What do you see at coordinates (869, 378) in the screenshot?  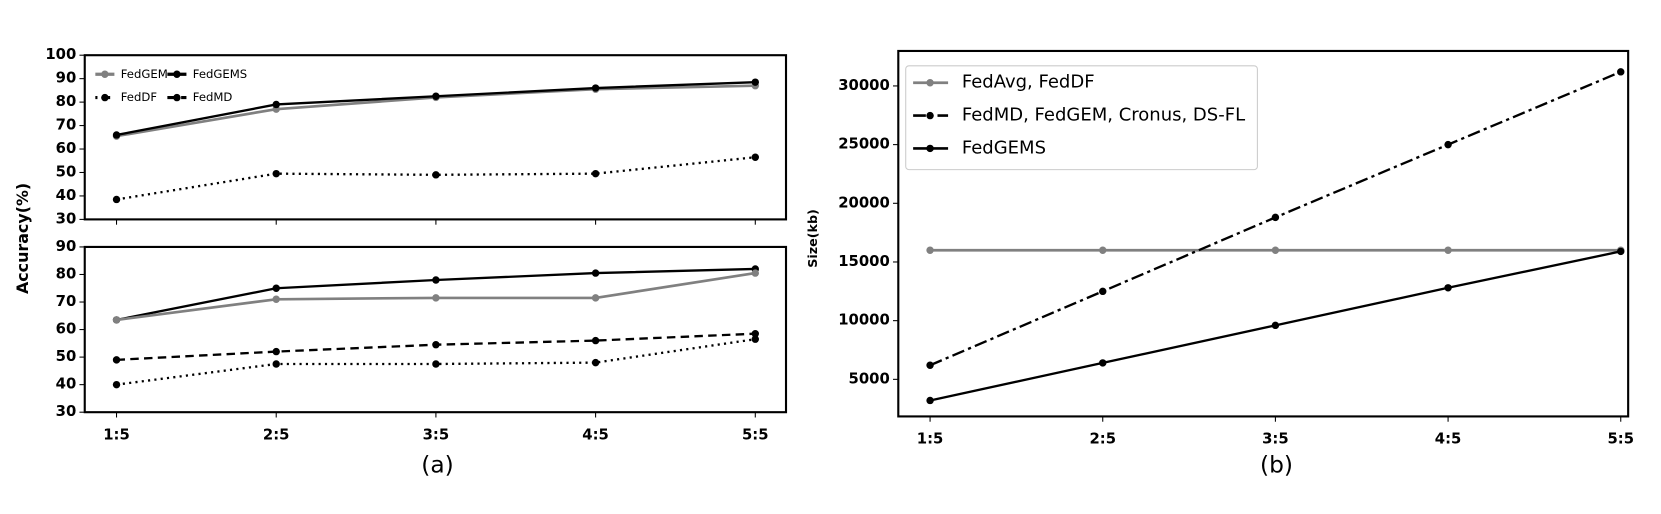 I see `y-tick-label: 5000` at bounding box center [869, 378].